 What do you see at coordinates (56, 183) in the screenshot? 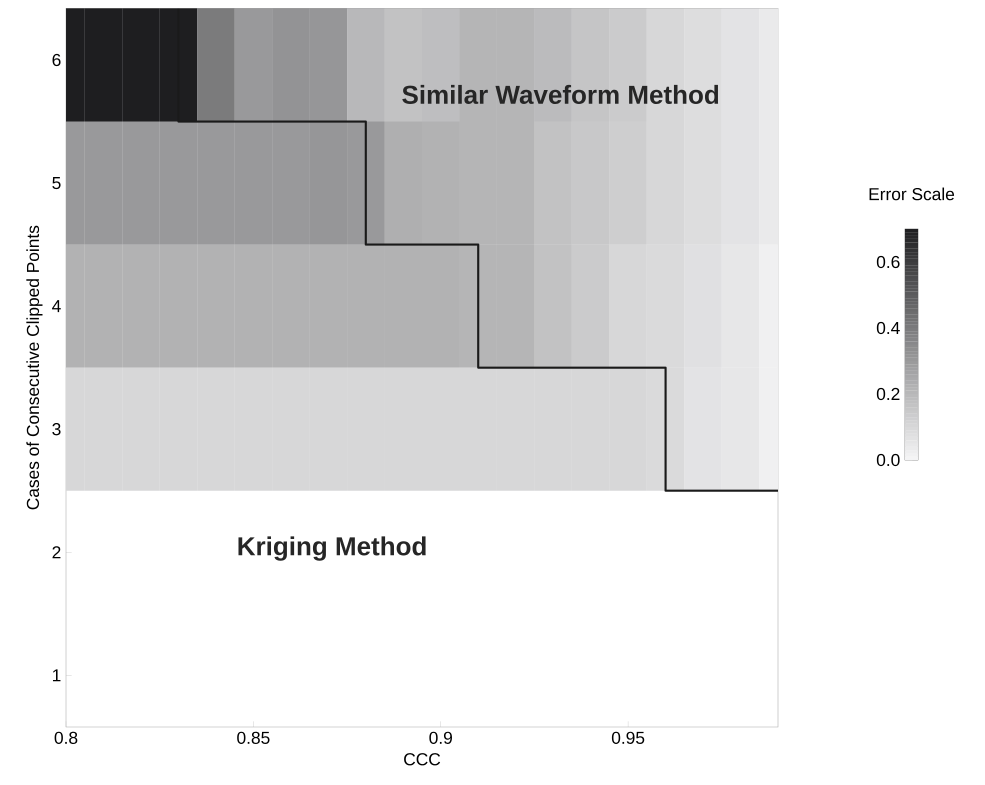
I see `y-tick-label: 5` at bounding box center [56, 183].